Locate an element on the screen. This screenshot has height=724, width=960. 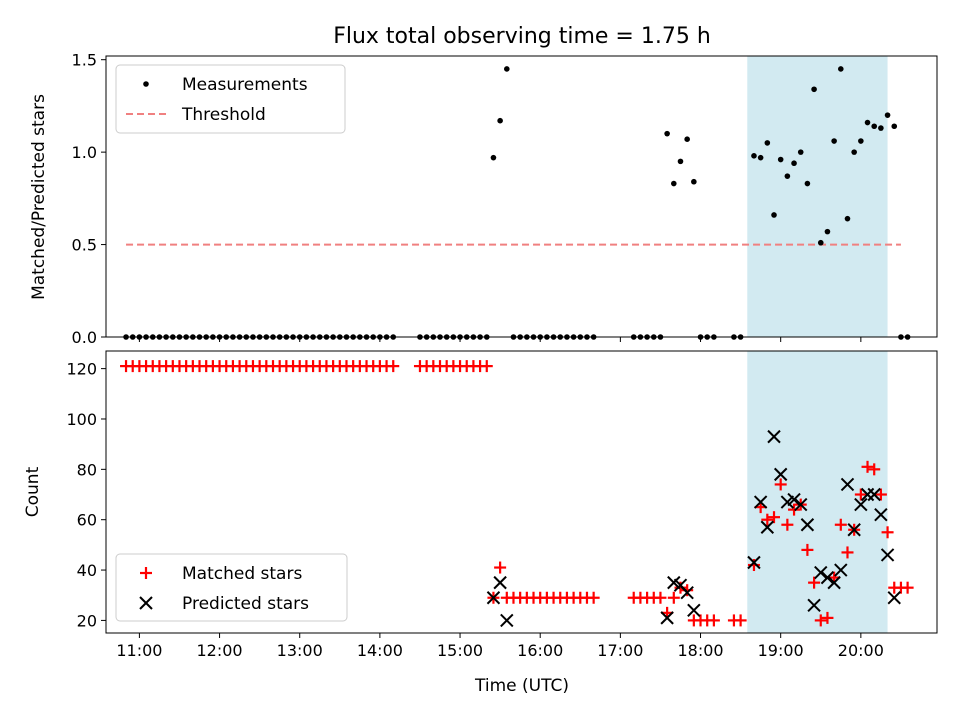
legend-matched-label: Matched stars is located at coordinates (242, 574).